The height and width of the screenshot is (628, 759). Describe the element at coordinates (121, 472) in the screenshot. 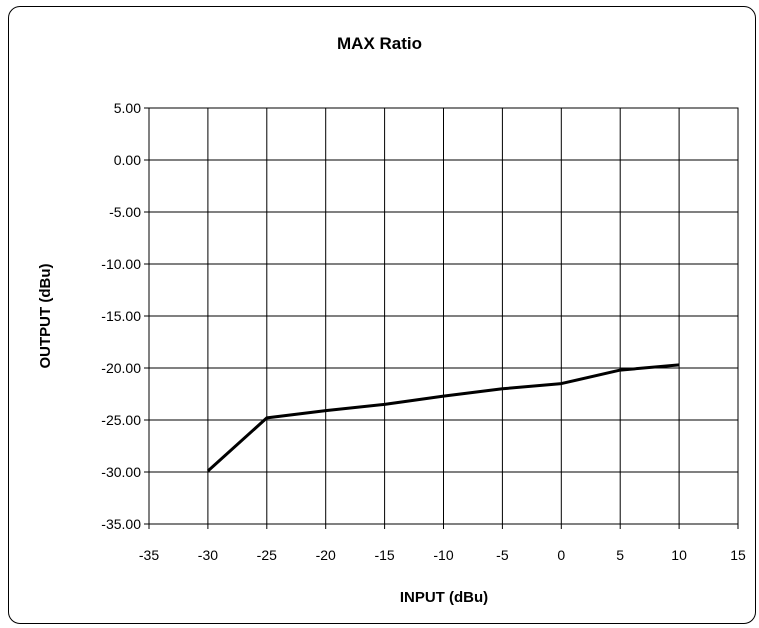

I see `y-tick-label: -30.00` at that location.